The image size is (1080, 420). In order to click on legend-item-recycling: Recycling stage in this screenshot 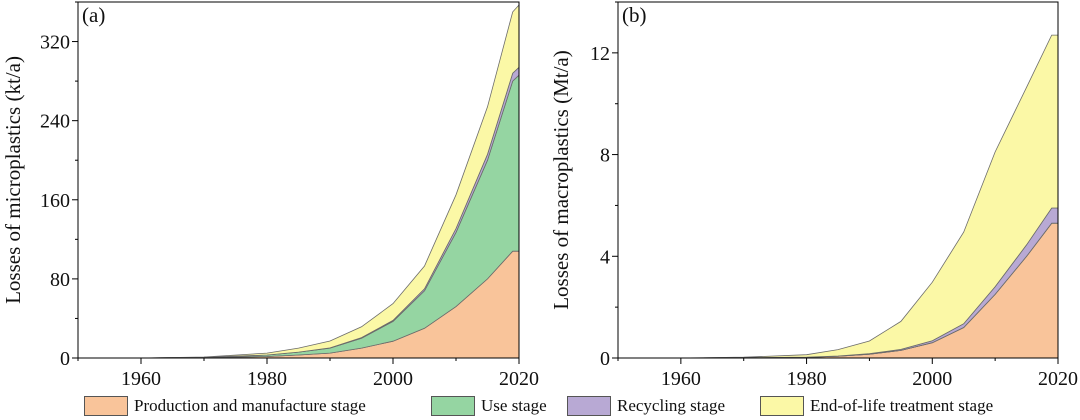, I will do `click(646, 406)`.